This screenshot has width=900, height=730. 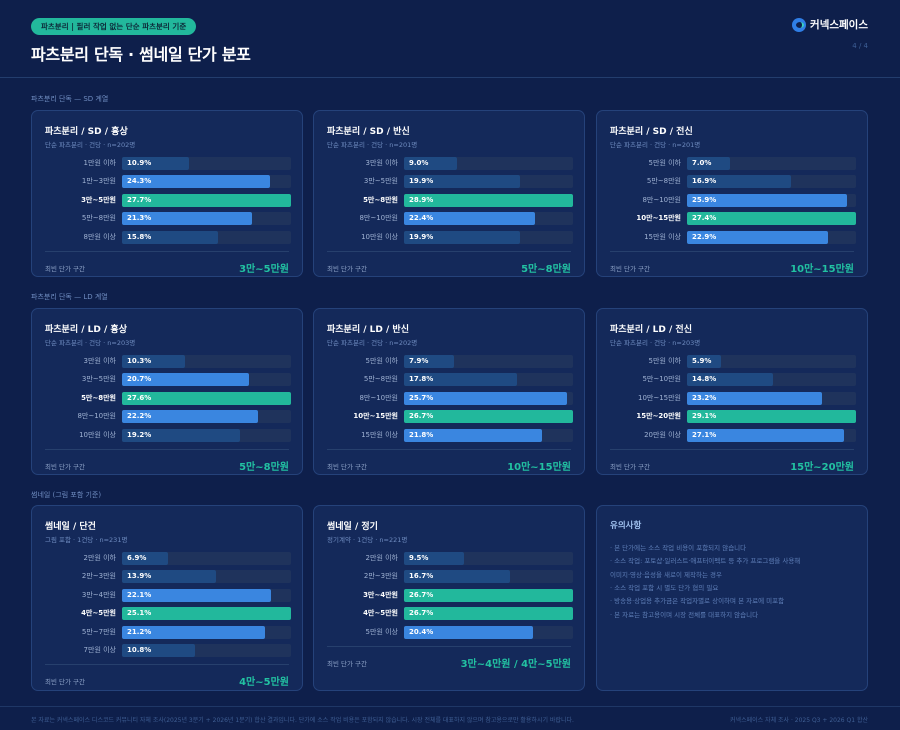 I want to click on bar-row: 10만원 이상 19.9%, so click(x=449, y=237).